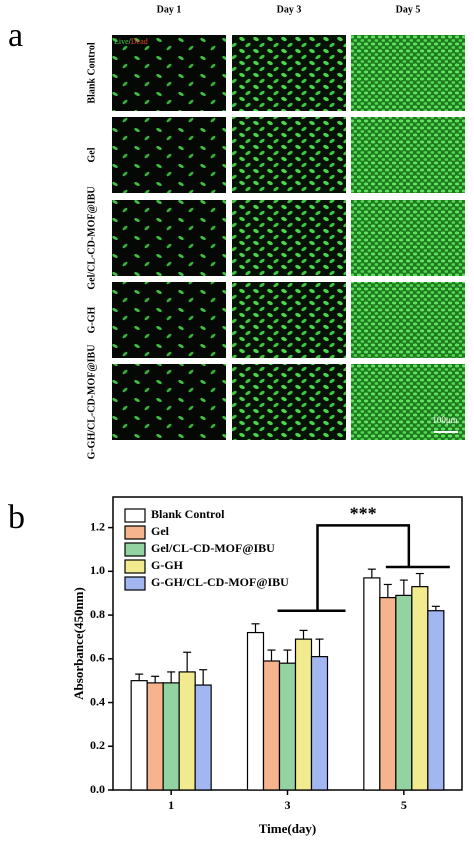 The width and height of the screenshot is (474, 845). I want to click on y-tick-label: 1.0, so click(97, 570).